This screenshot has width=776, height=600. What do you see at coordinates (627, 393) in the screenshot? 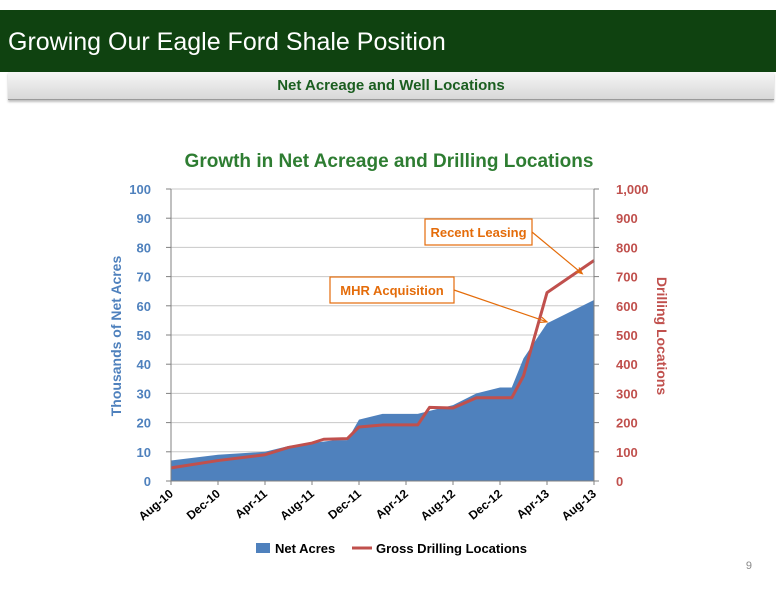
I see `right-tick-label: 300` at bounding box center [627, 393].